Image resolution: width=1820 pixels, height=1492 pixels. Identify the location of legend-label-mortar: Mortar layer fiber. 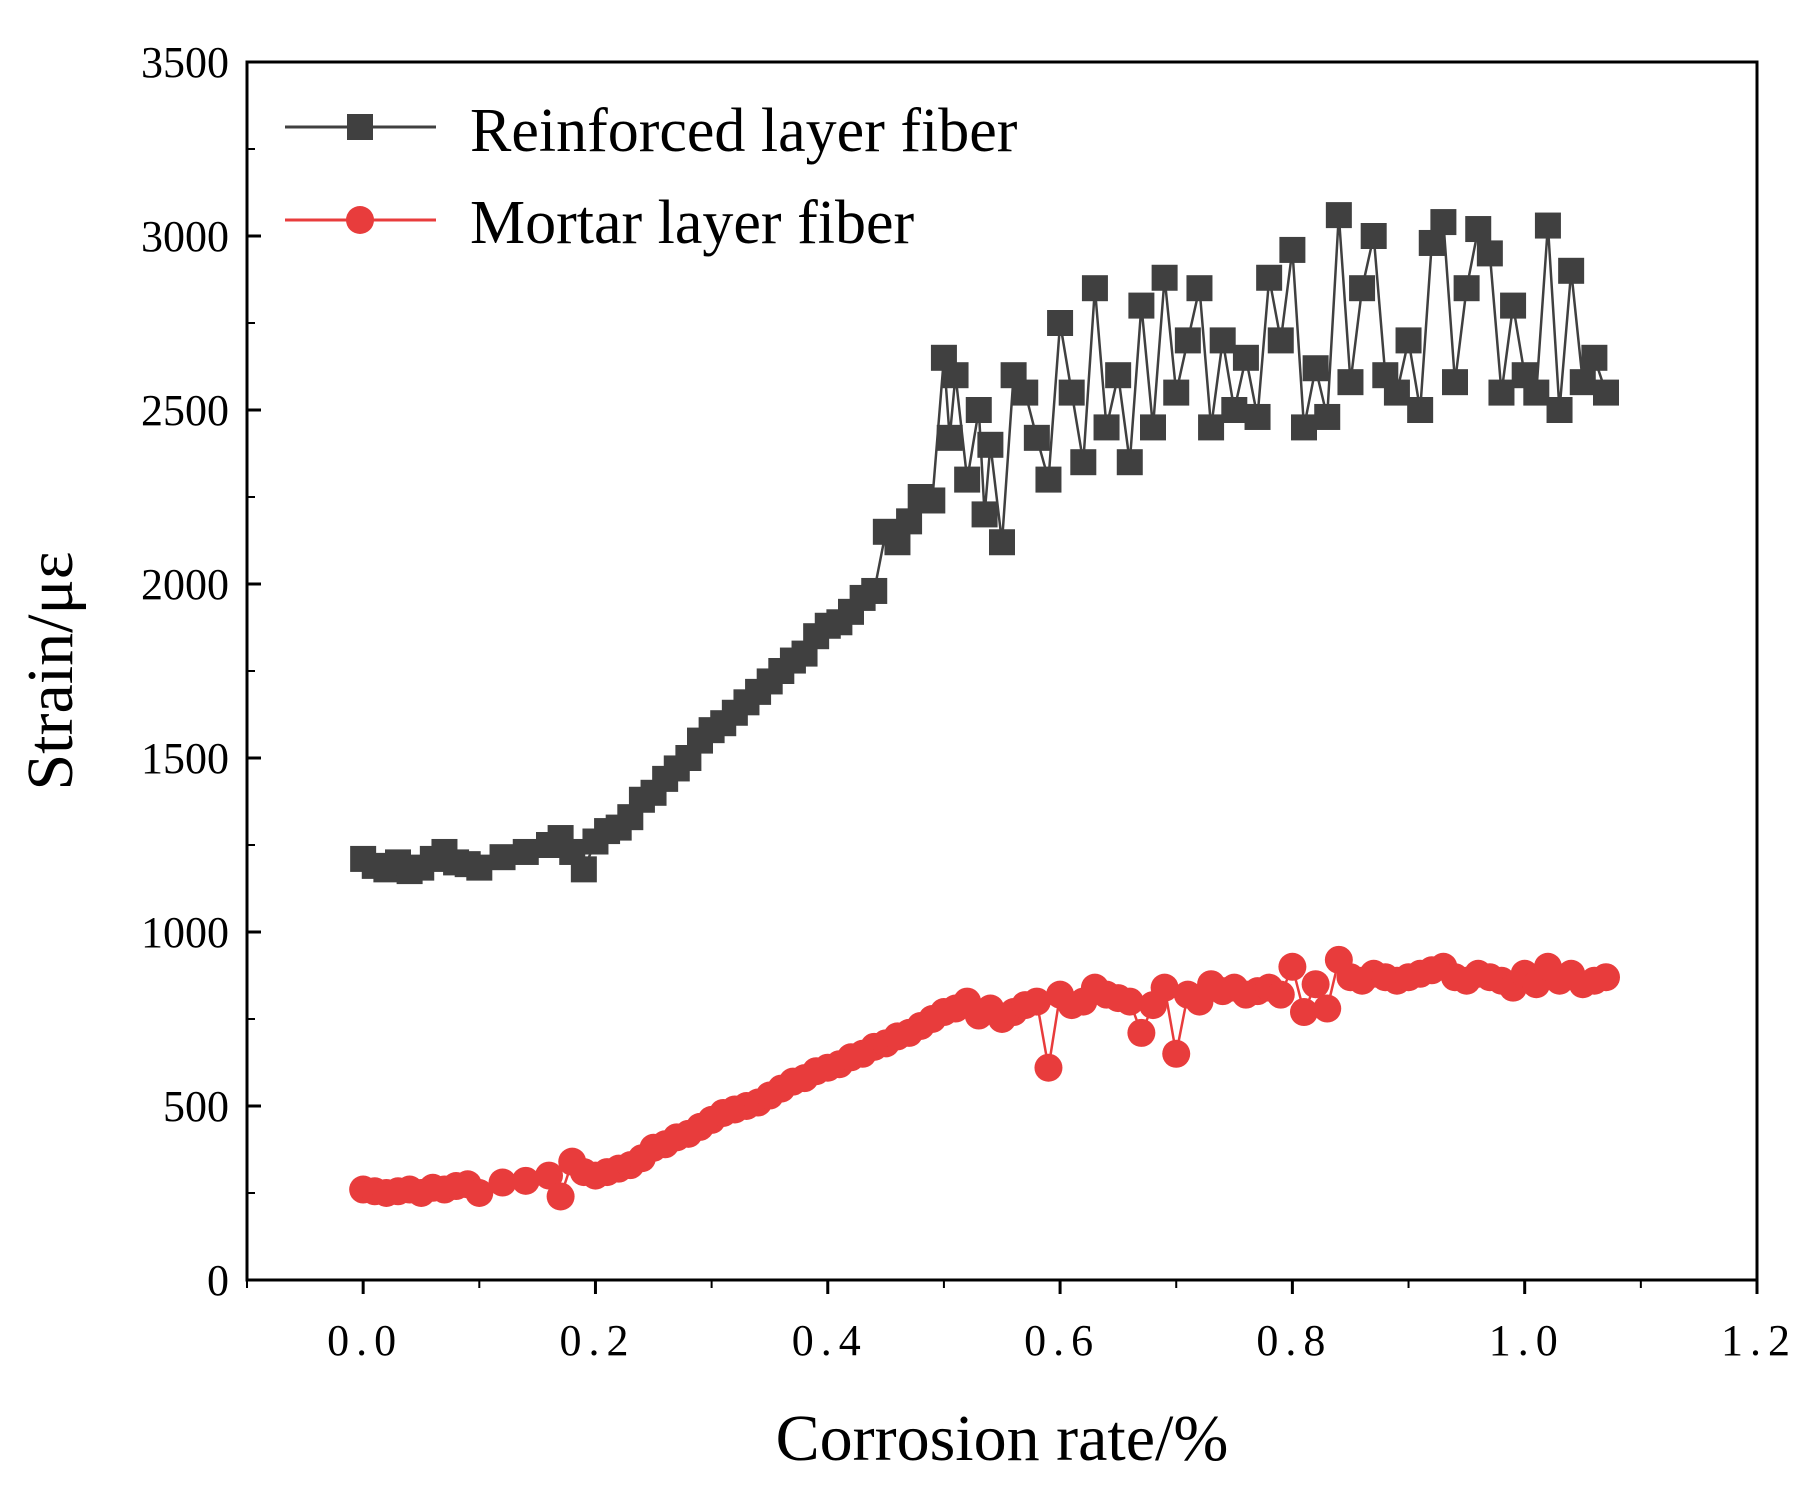
(692, 223).